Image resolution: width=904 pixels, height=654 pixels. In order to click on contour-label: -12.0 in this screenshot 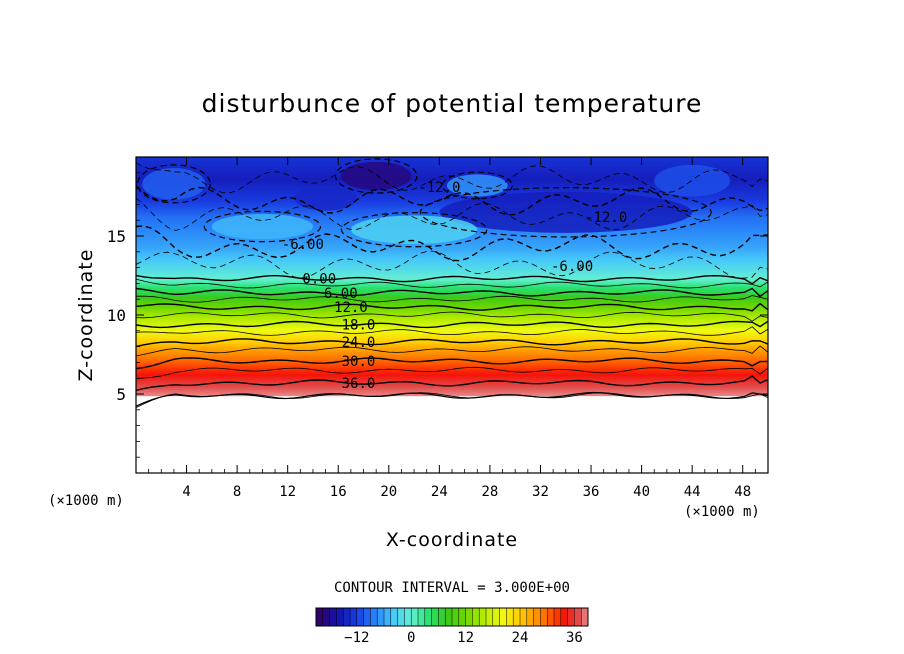, I will do `click(439, 188)`.